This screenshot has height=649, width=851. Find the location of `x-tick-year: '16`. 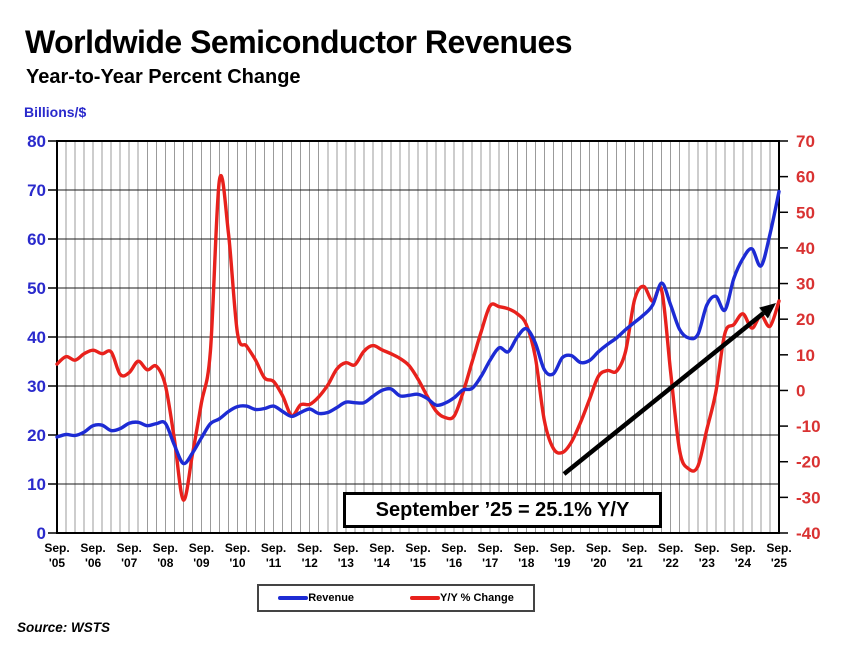

x-tick-year: '16 is located at coordinates (454, 563).